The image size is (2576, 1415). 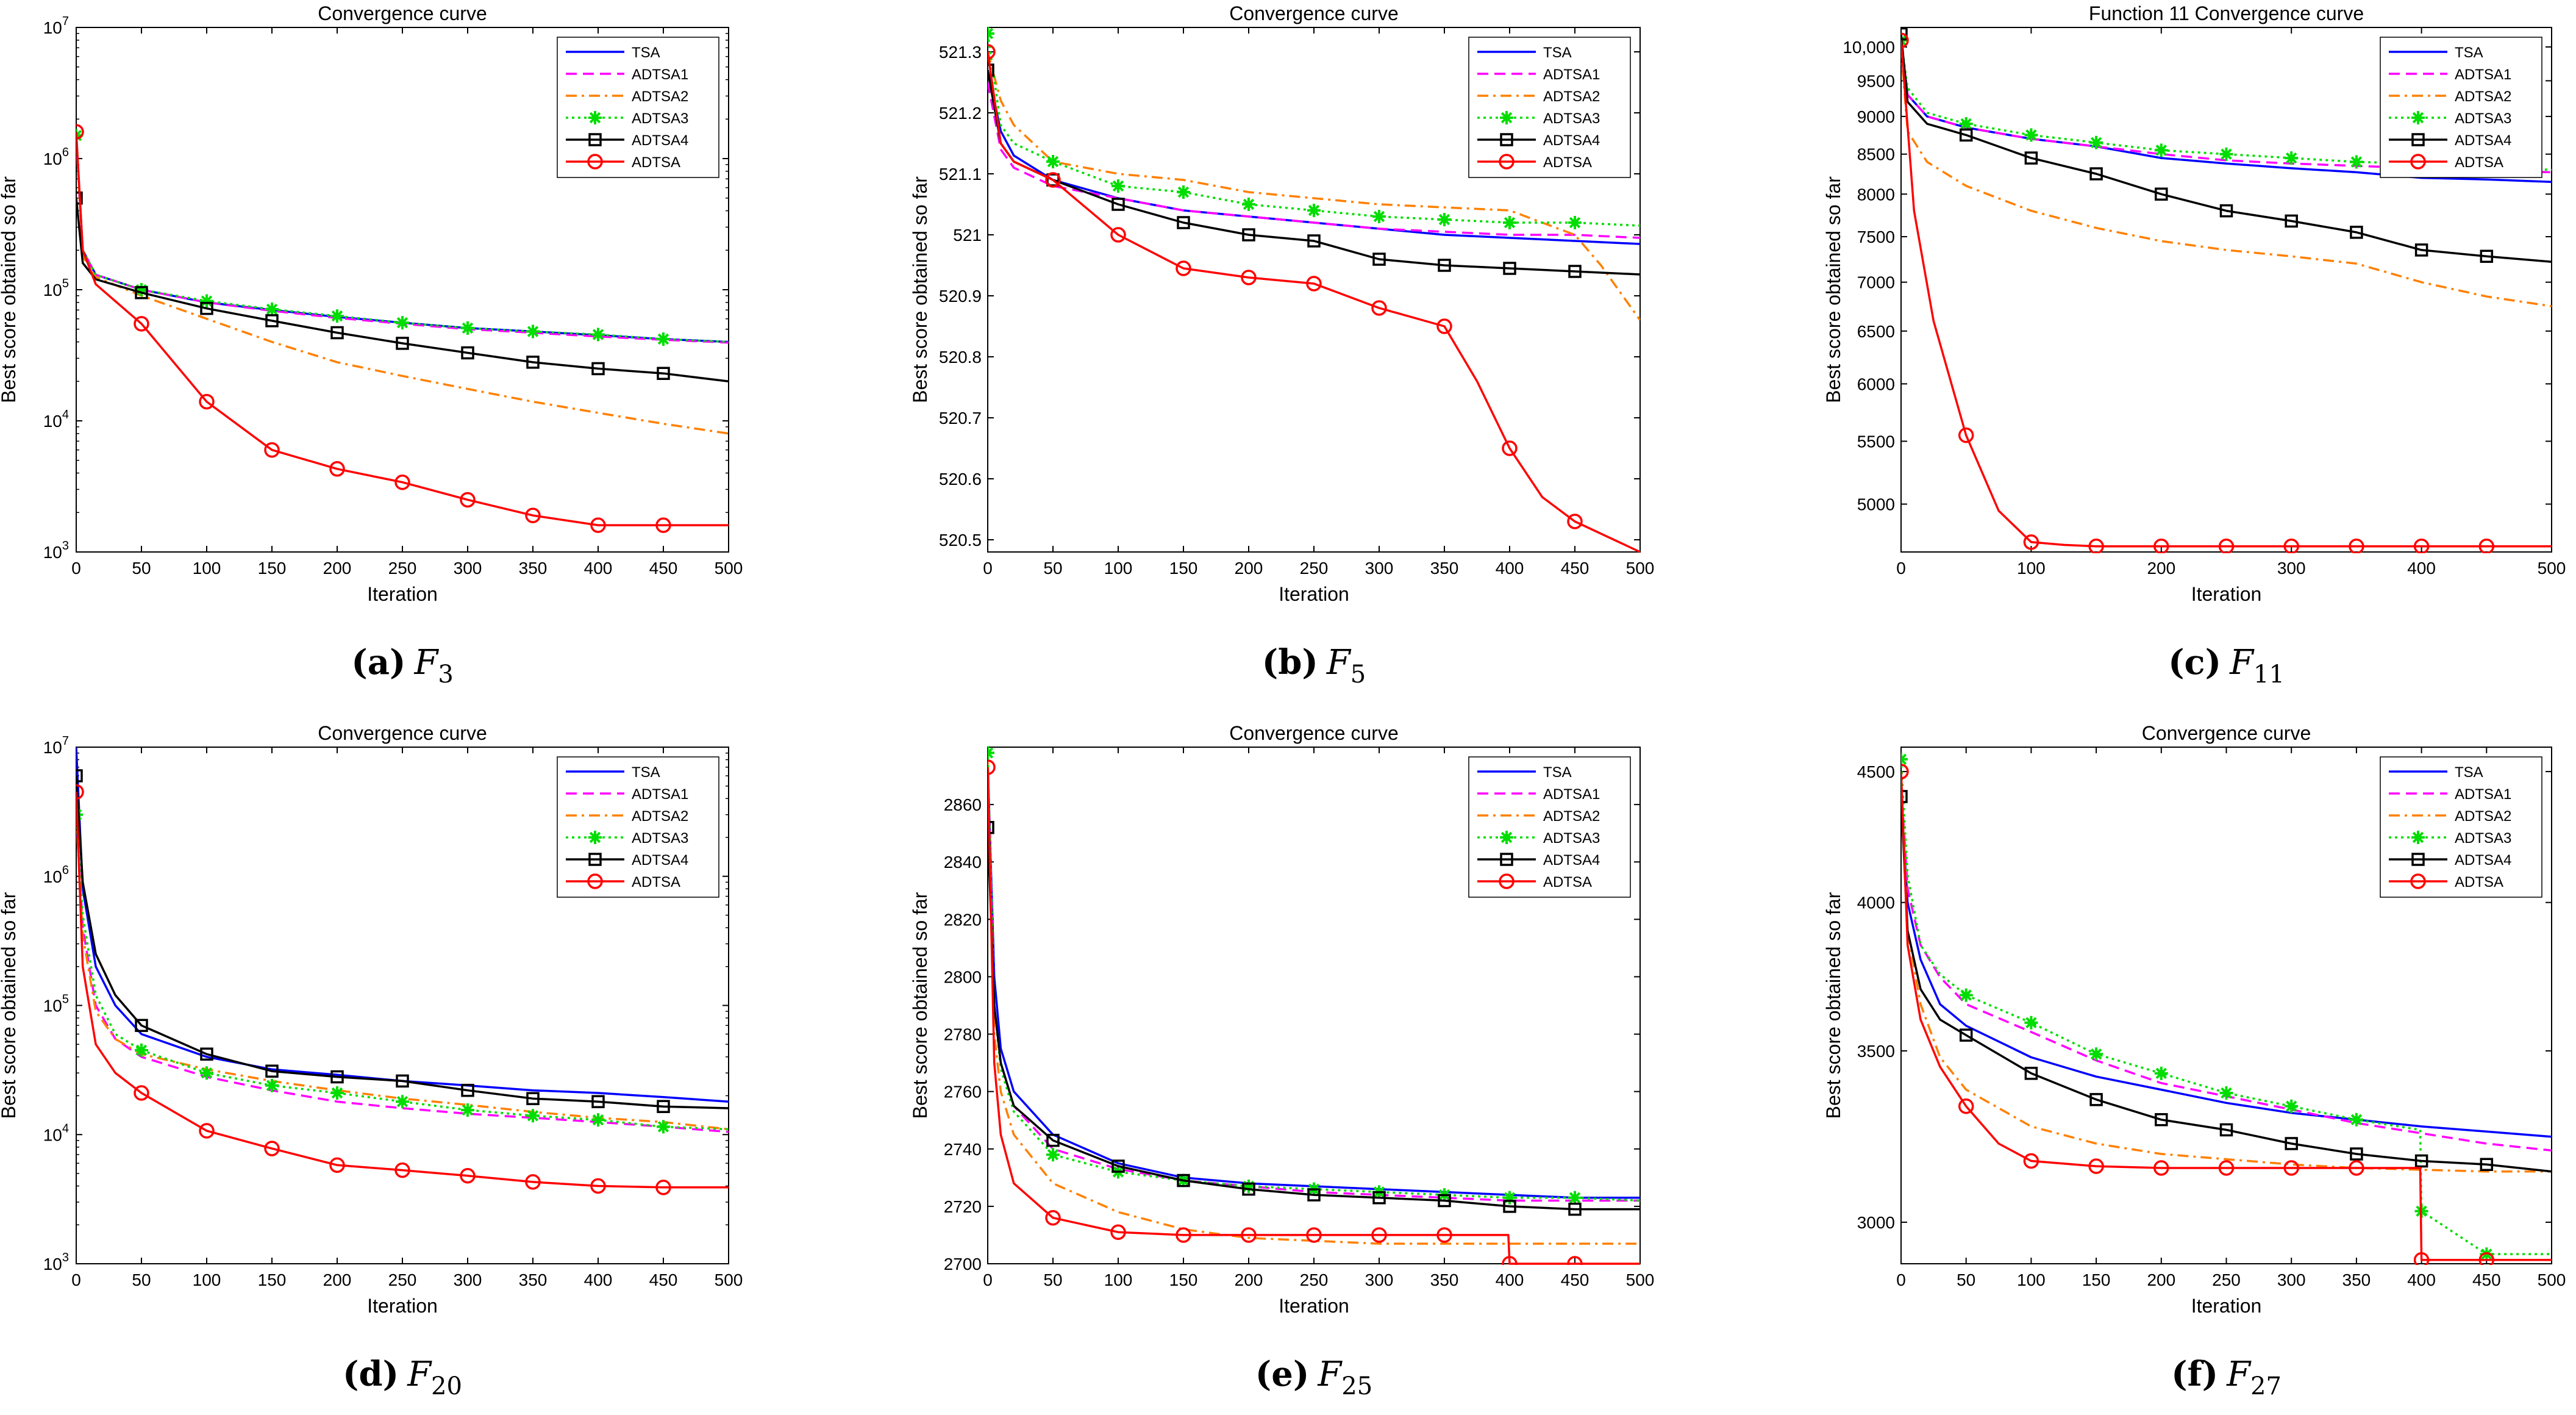 I want to click on y-tick-label: 520.9, so click(x=961, y=297).